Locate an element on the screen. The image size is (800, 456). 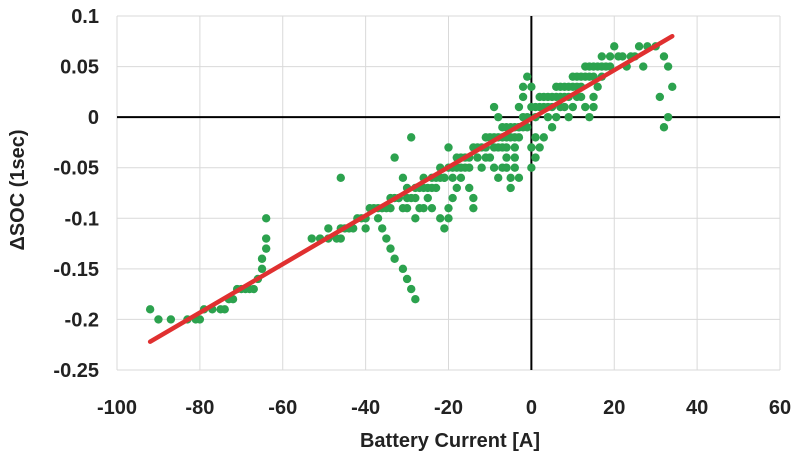
y-tick-labels: -0.25 -0.2 -0.15 -0.1 -0.05 0 0.05 0.1 is located at coordinates (76, 194).